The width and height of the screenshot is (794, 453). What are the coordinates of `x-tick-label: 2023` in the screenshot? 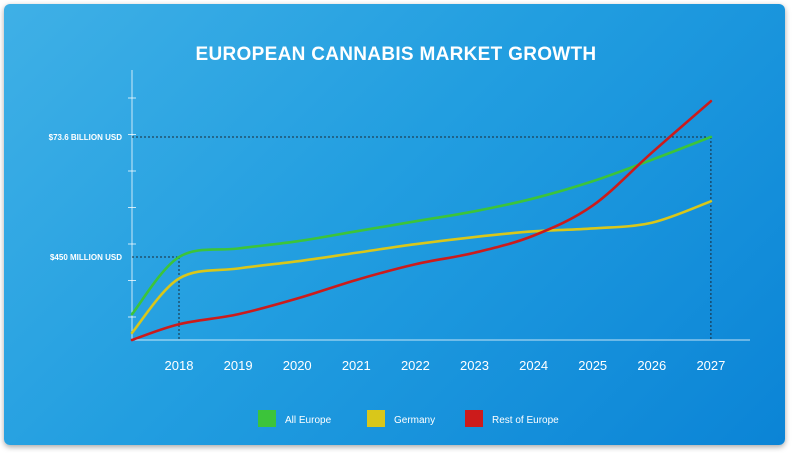 It's located at (474, 365).